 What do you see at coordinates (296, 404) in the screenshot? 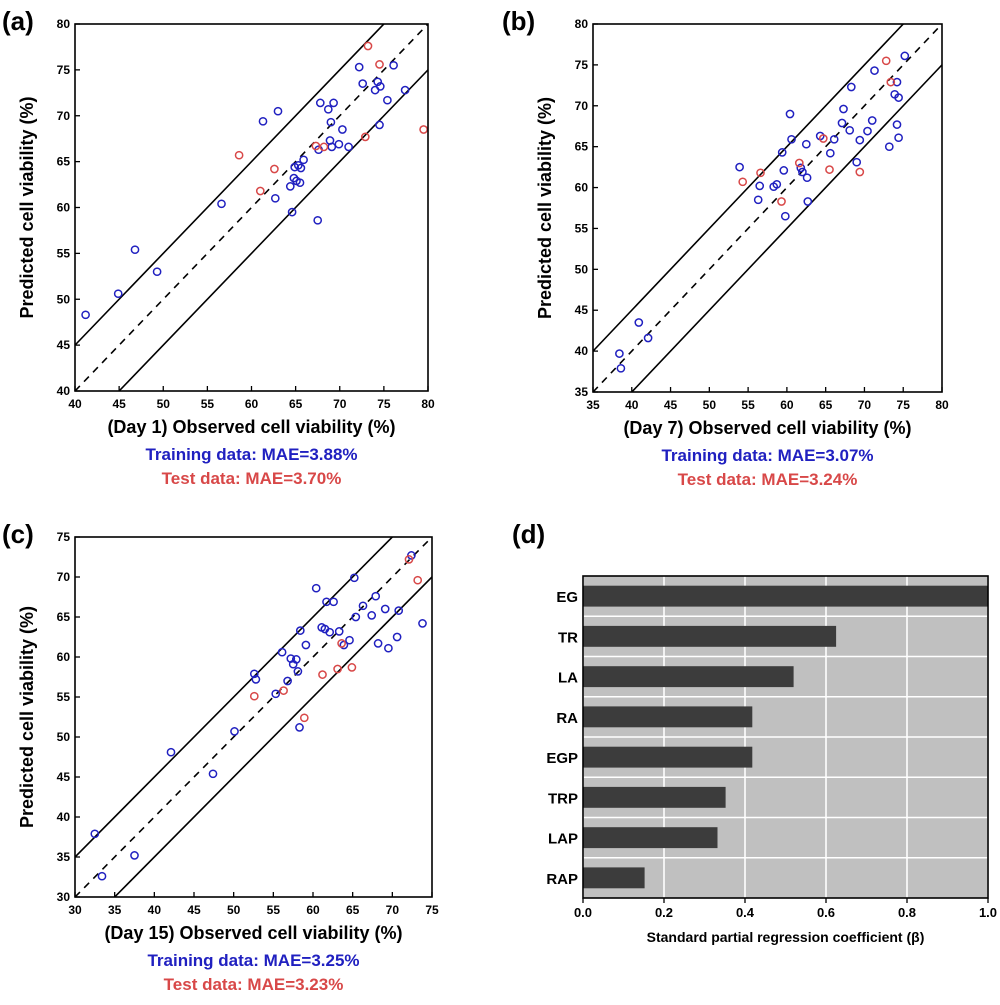
I see `x-tick-label: 65` at bounding box center [296, 404].